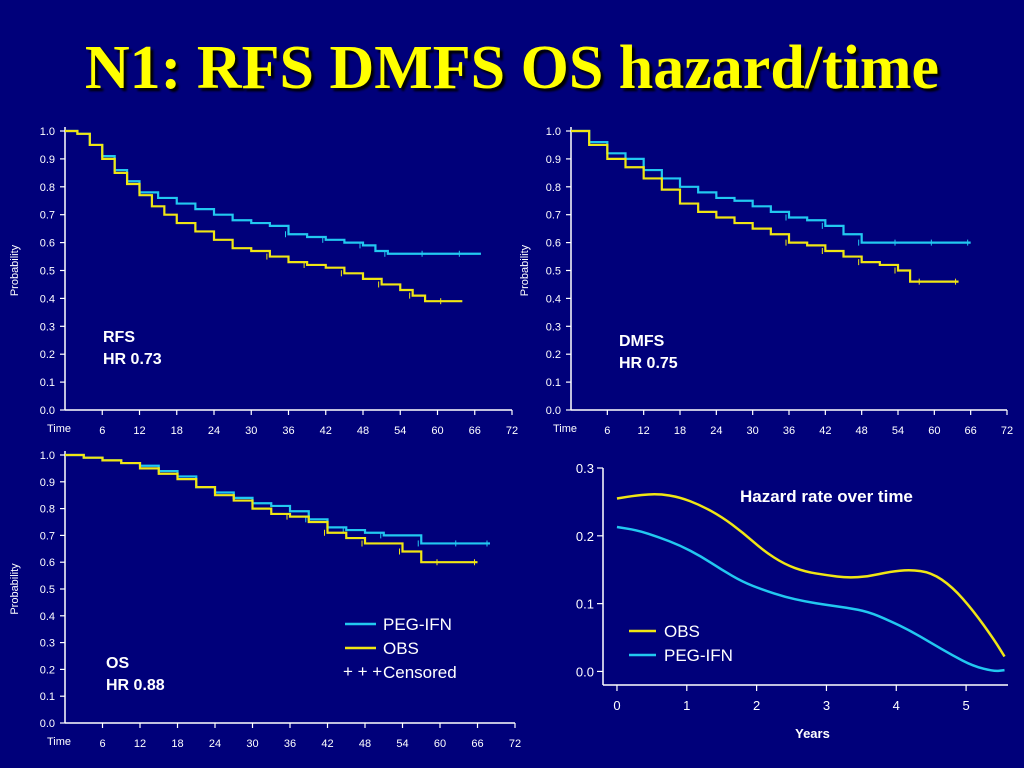 Image resolution: width=1024 pixels, height=768 pixels. Describe the element at coordinates (771, 186) in the screenshot. I see `dmfs-peg_ifn-line` at that location.